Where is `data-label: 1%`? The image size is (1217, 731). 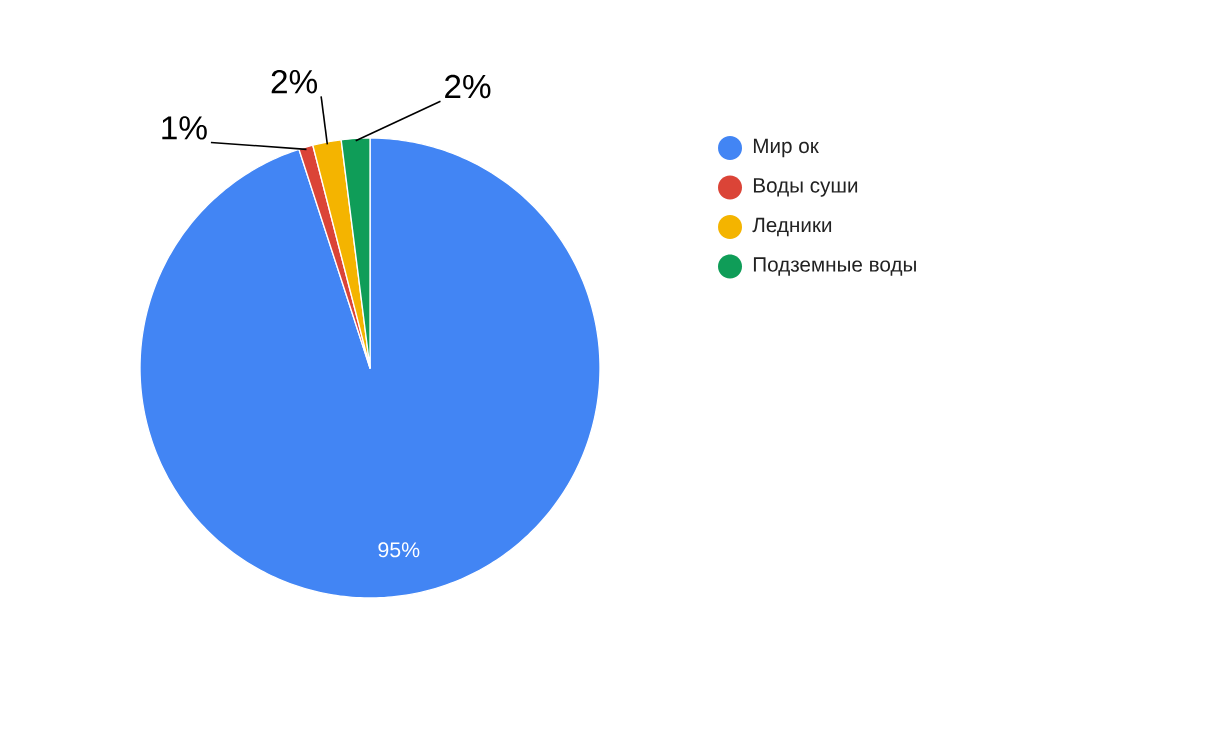
data-label: 1% is located at coordinates (184, 128).